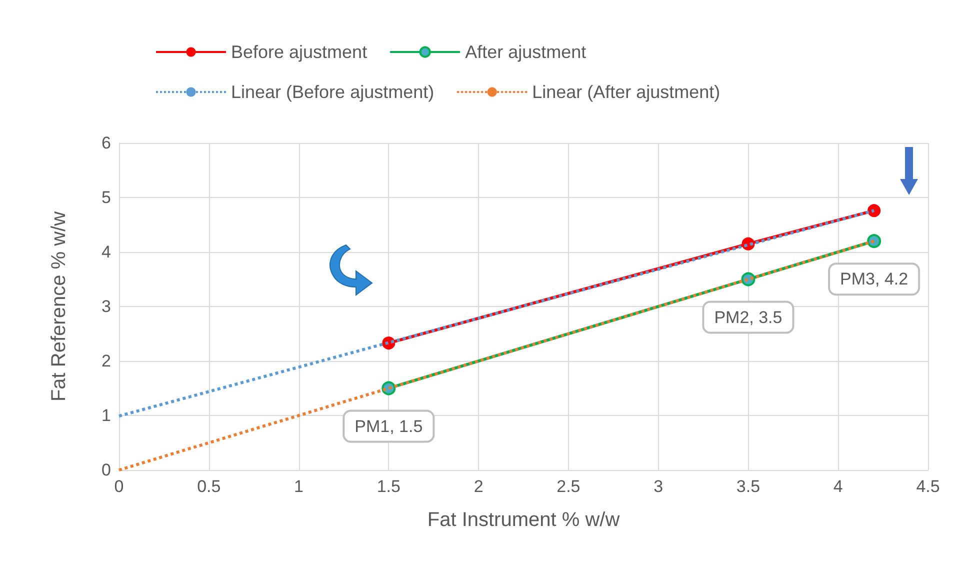 This screenshot has height=583, width=960. I want to click on y-tick-label: 5, so click(106, 197).